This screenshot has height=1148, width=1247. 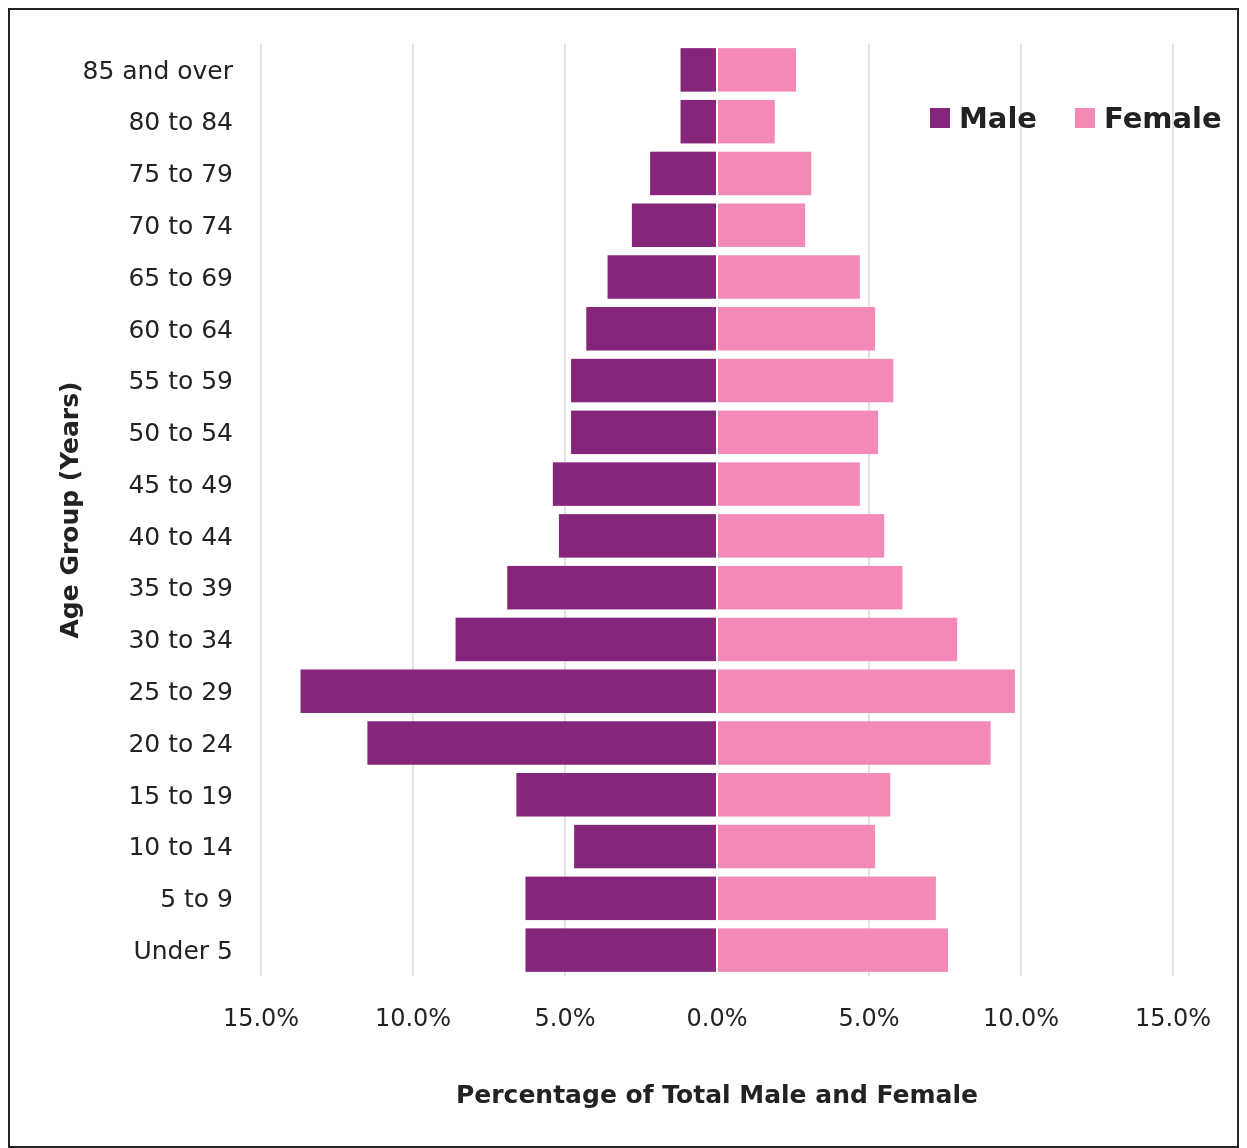 What do you see at coordinates (180, 847) in the screenshot?
I see `y-tick-label: 10 to 14` at bounding box center [180, 847].